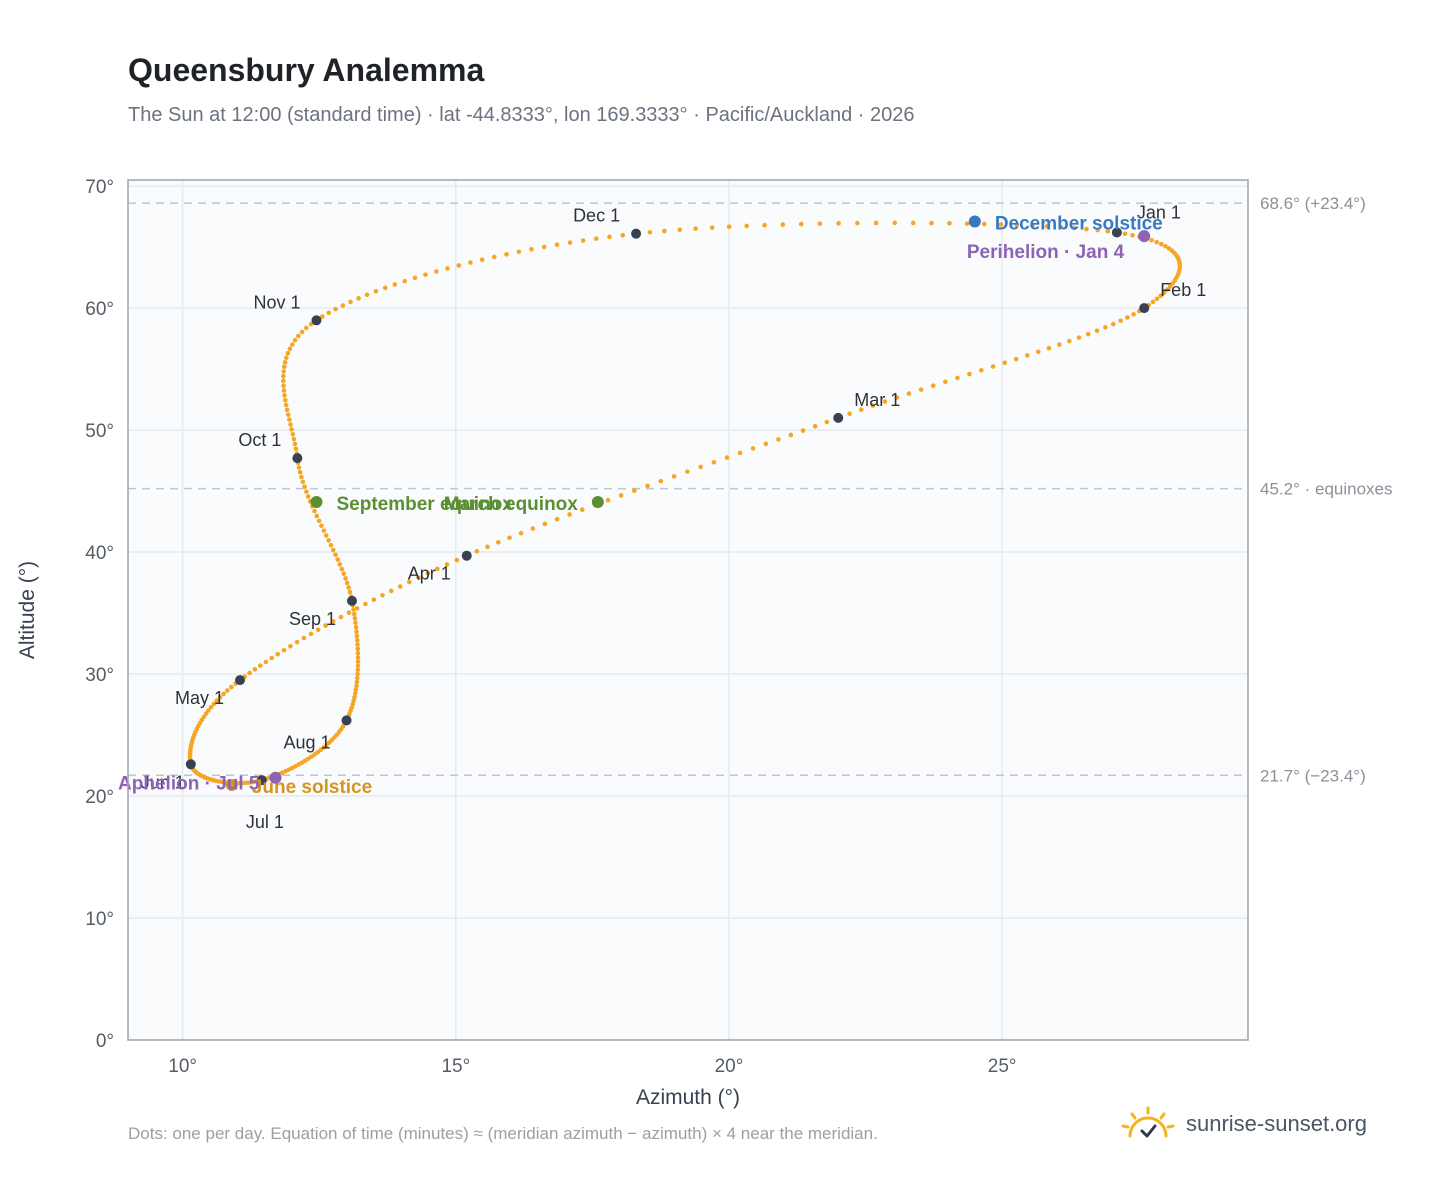 The image size is (1448, 1188). I want to click on y-tick-label: 50°, so click(99, 431).